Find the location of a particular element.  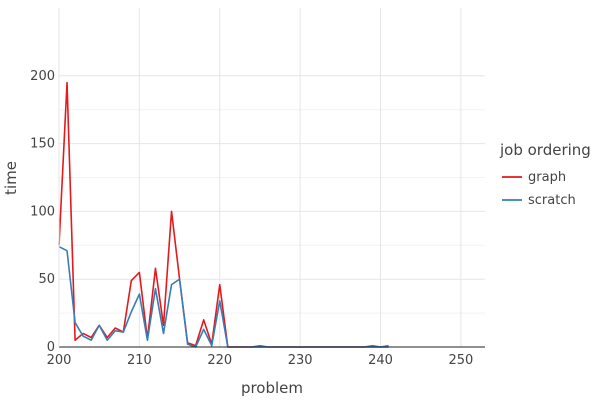

y-tick-label: 150 is located at coordinates (42, 144).